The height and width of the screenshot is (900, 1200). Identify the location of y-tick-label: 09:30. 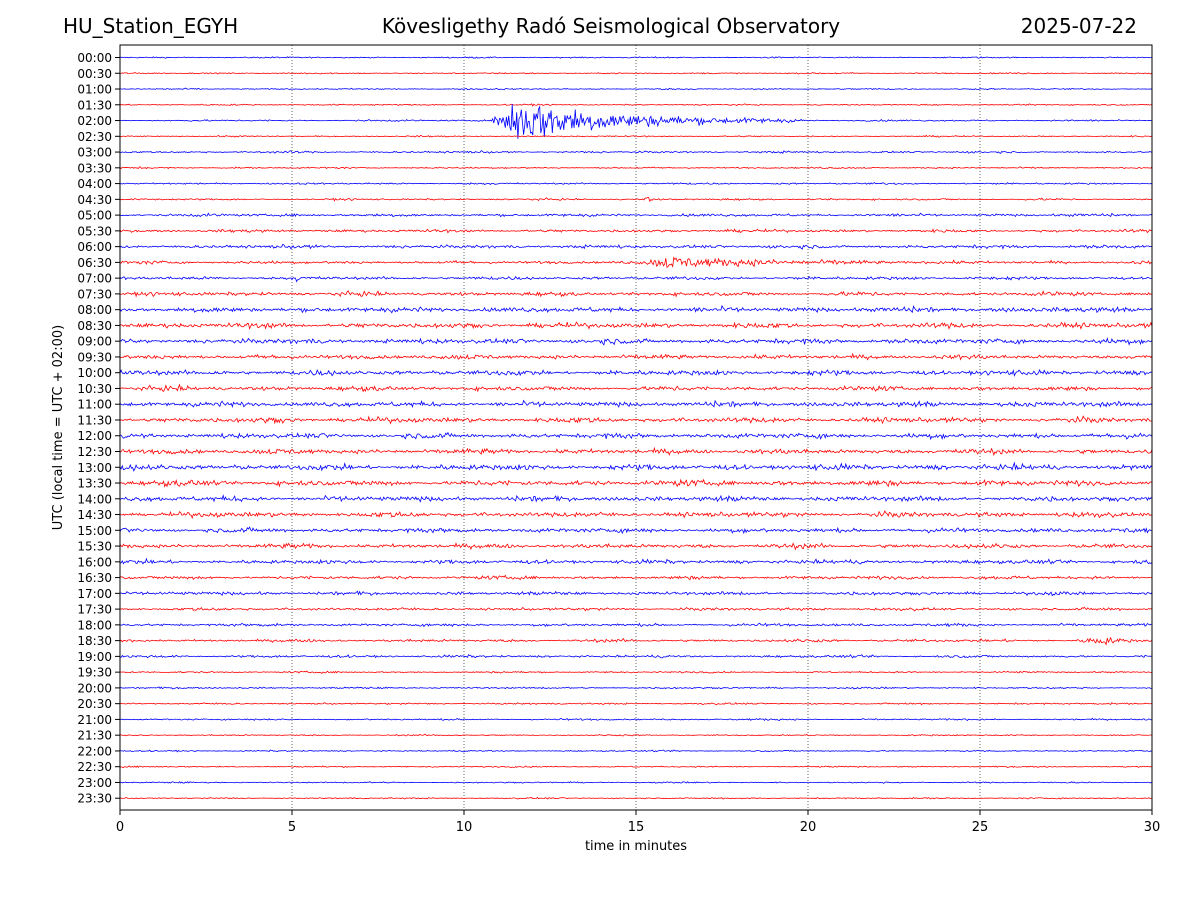
(94, 357).